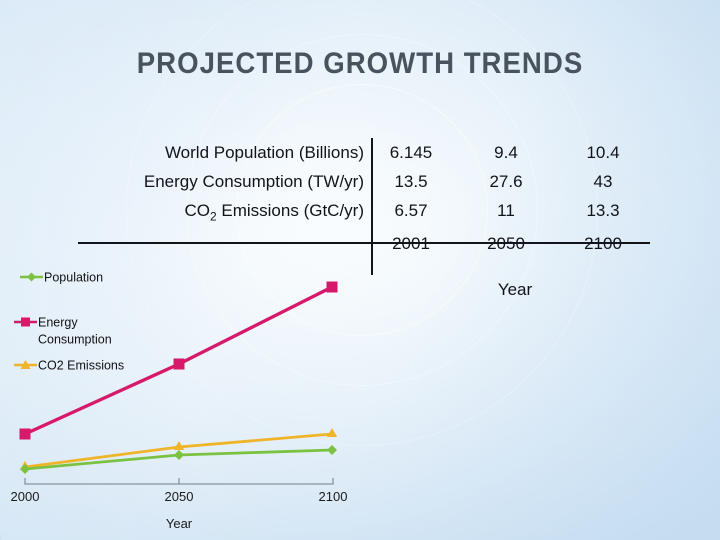 The width and height of the screenshot is (720, 540). Describe the element at coordinates (179, 523) in the screenshot. I see `x-axis-title: Year` at that location.